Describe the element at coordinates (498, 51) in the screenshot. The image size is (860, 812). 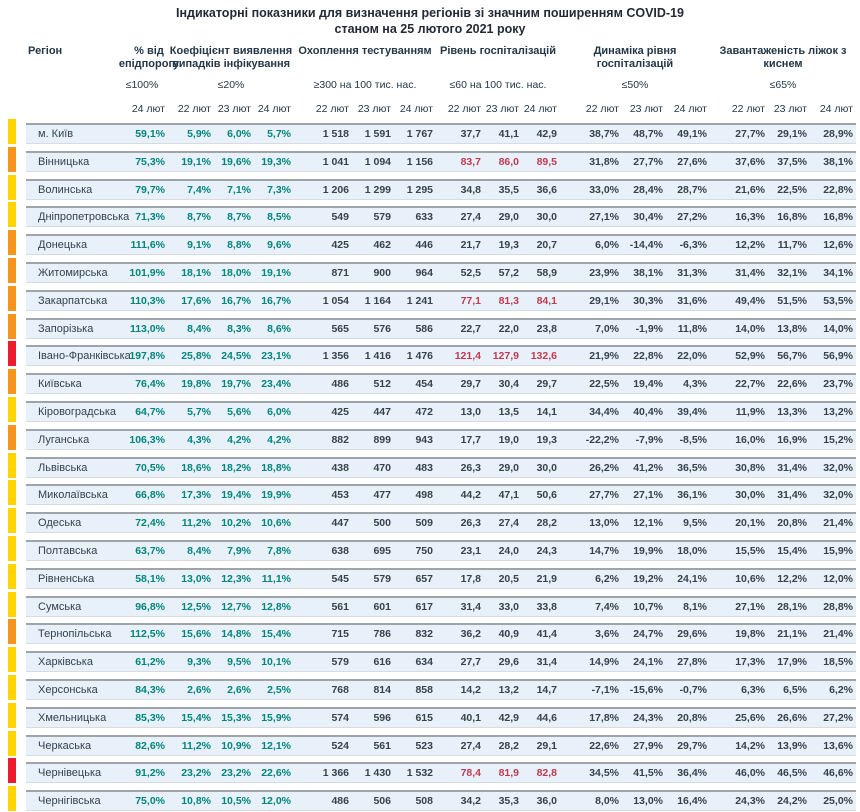
I see `column-header-hospitalization-level: Рівень госпіталізацій` at that location.